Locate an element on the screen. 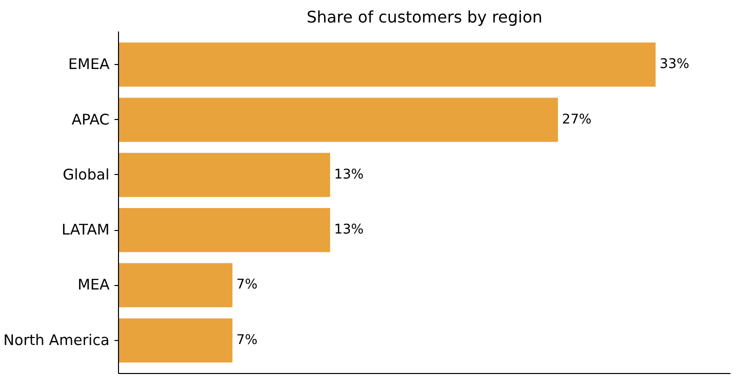  y-tick-label: EMEA is located at coordinates (89, 65).